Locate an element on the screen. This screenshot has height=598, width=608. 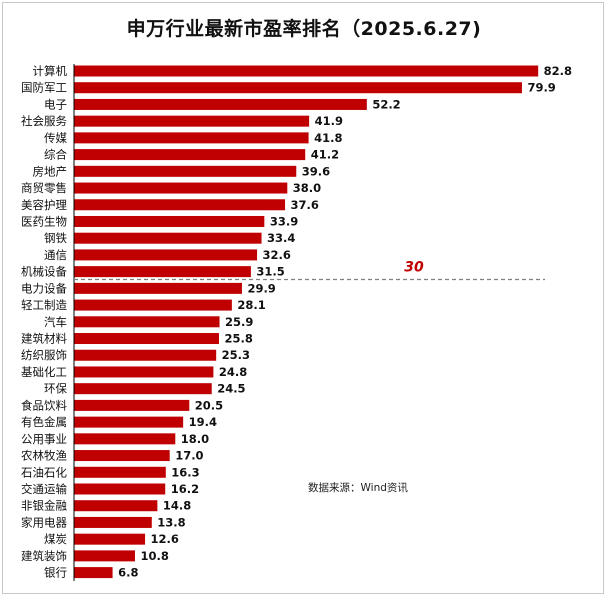
value-label: 38.0 is located at coordinates (307, 188).